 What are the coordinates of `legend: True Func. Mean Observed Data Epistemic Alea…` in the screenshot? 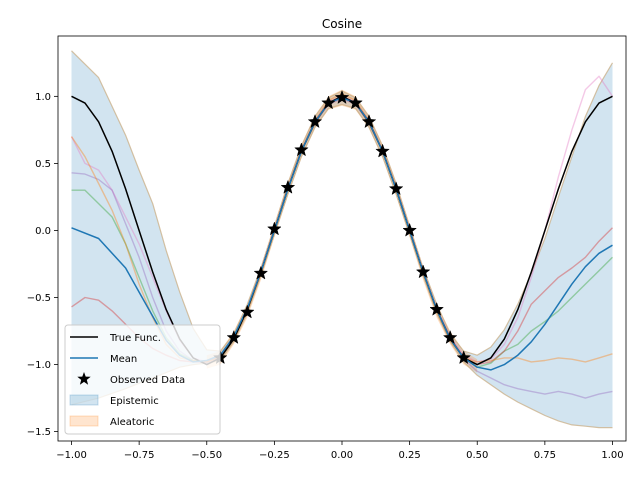 It's located at (142, 379).